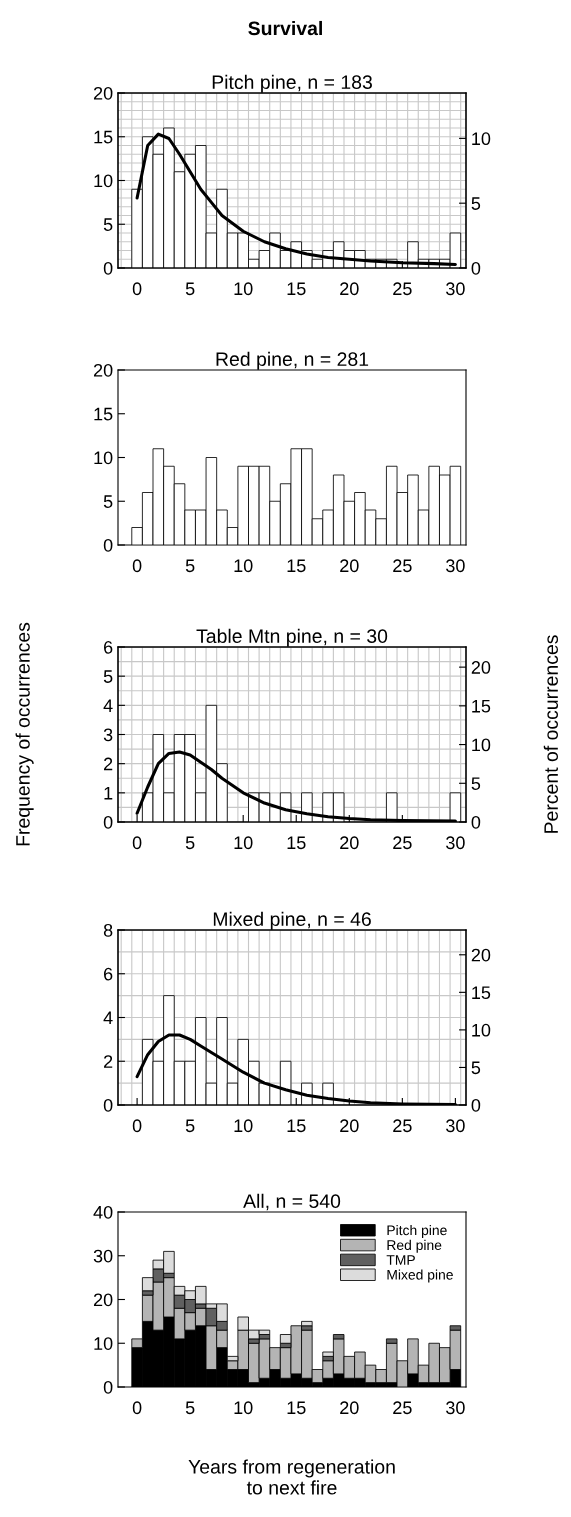  Describe the element at coordinates (400, 1260) in the screenshot. I see `legend-label: TMP` at that location.